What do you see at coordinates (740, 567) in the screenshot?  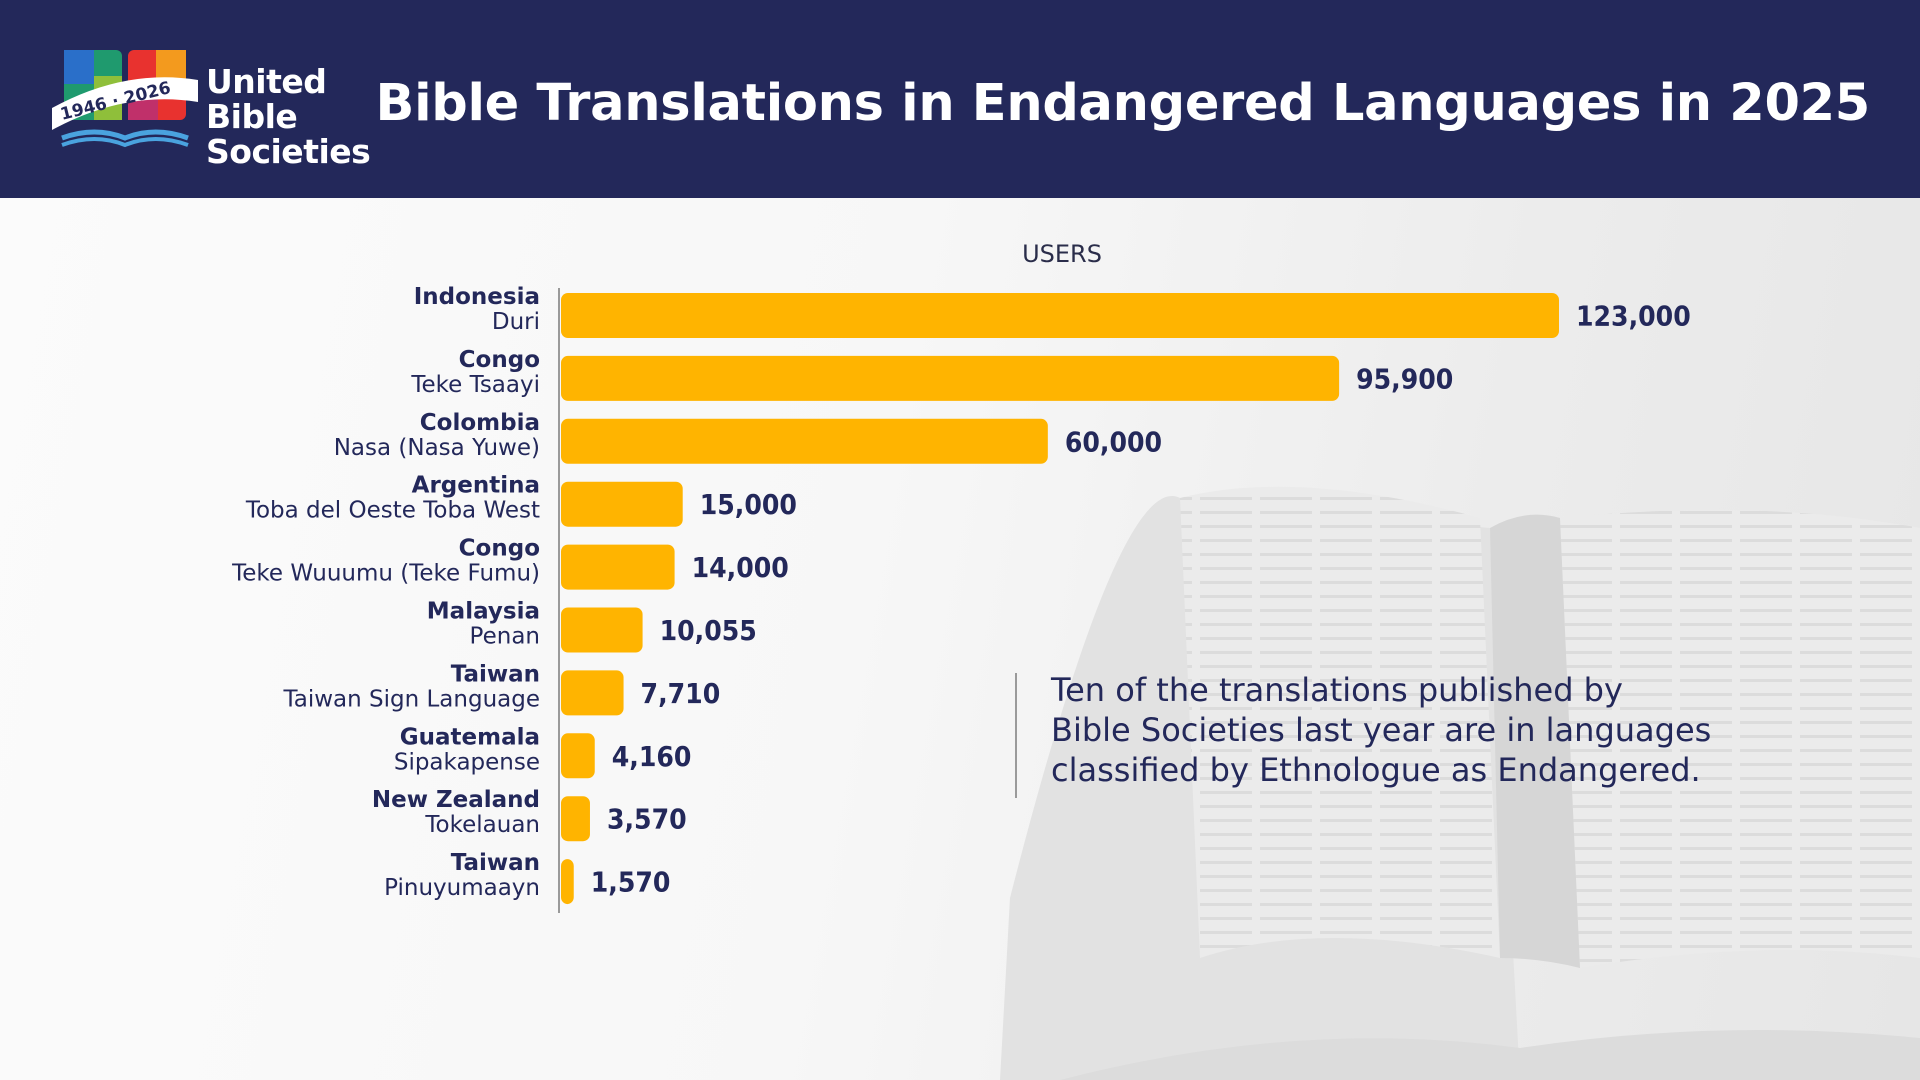 I see `value-label-5: 14,000` at bounding box center [740, 567].